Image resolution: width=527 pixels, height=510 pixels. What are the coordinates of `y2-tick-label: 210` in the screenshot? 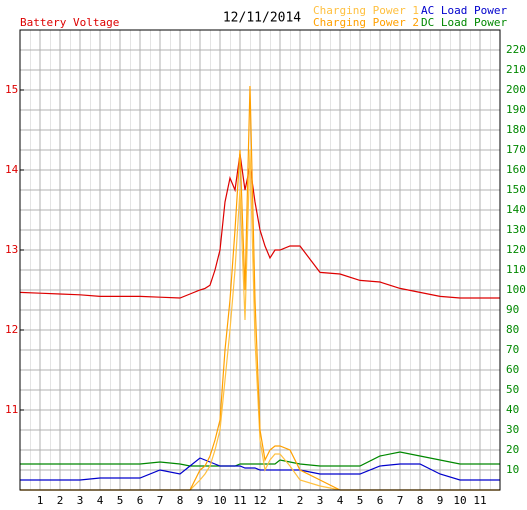 It's located at (516, 69).